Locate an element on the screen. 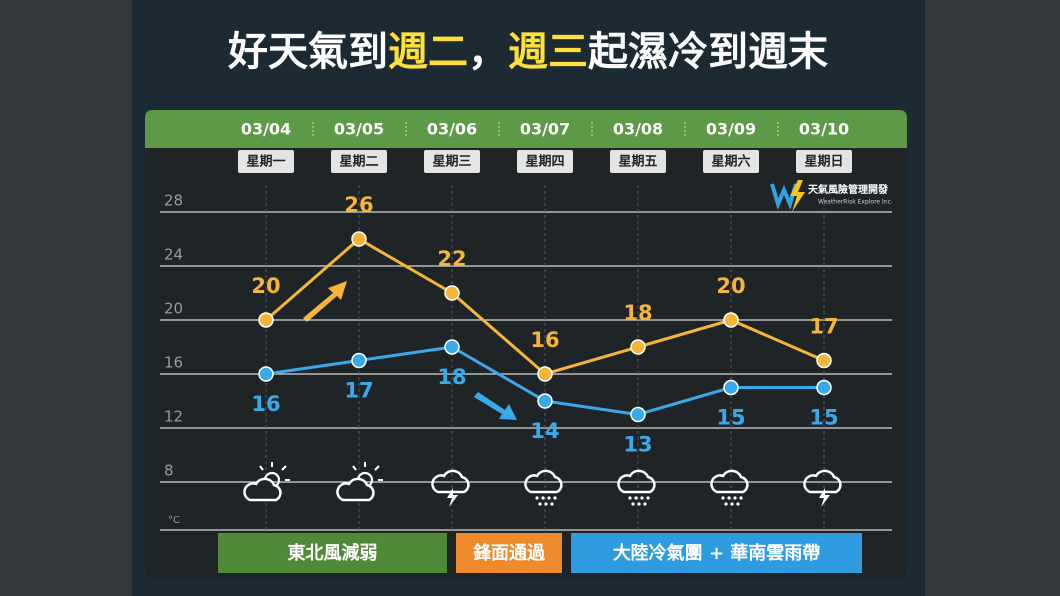  phase-label: 大陸冷氣團 + 華南雲雨帶 is located at coordinates (717, 553).